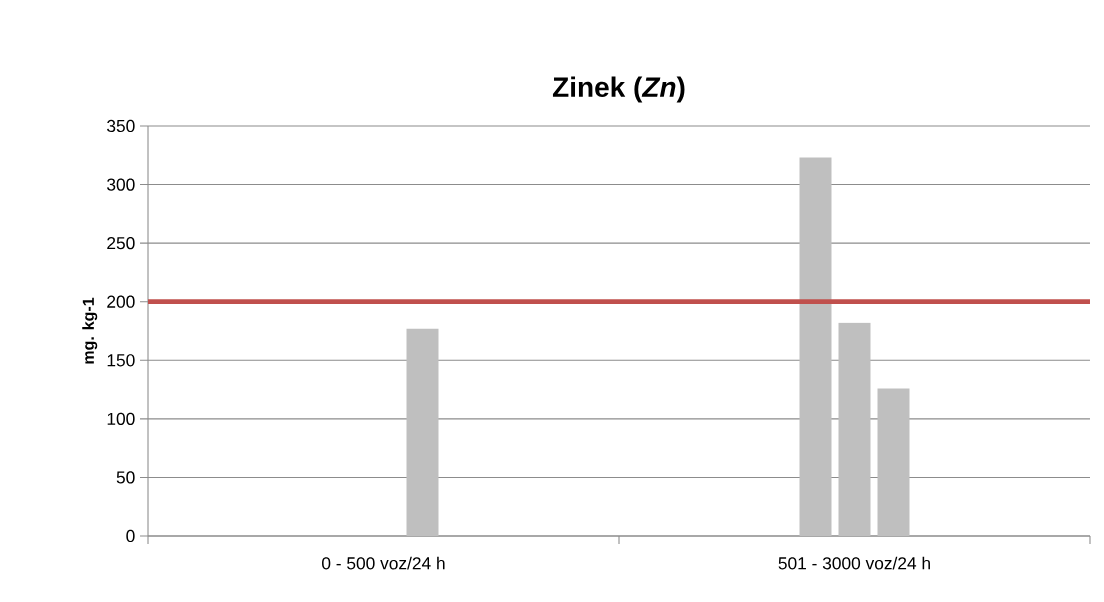 This screenshot has width=1104, height=602. I want to click on y-tick-label: 50, so click(125, 477).